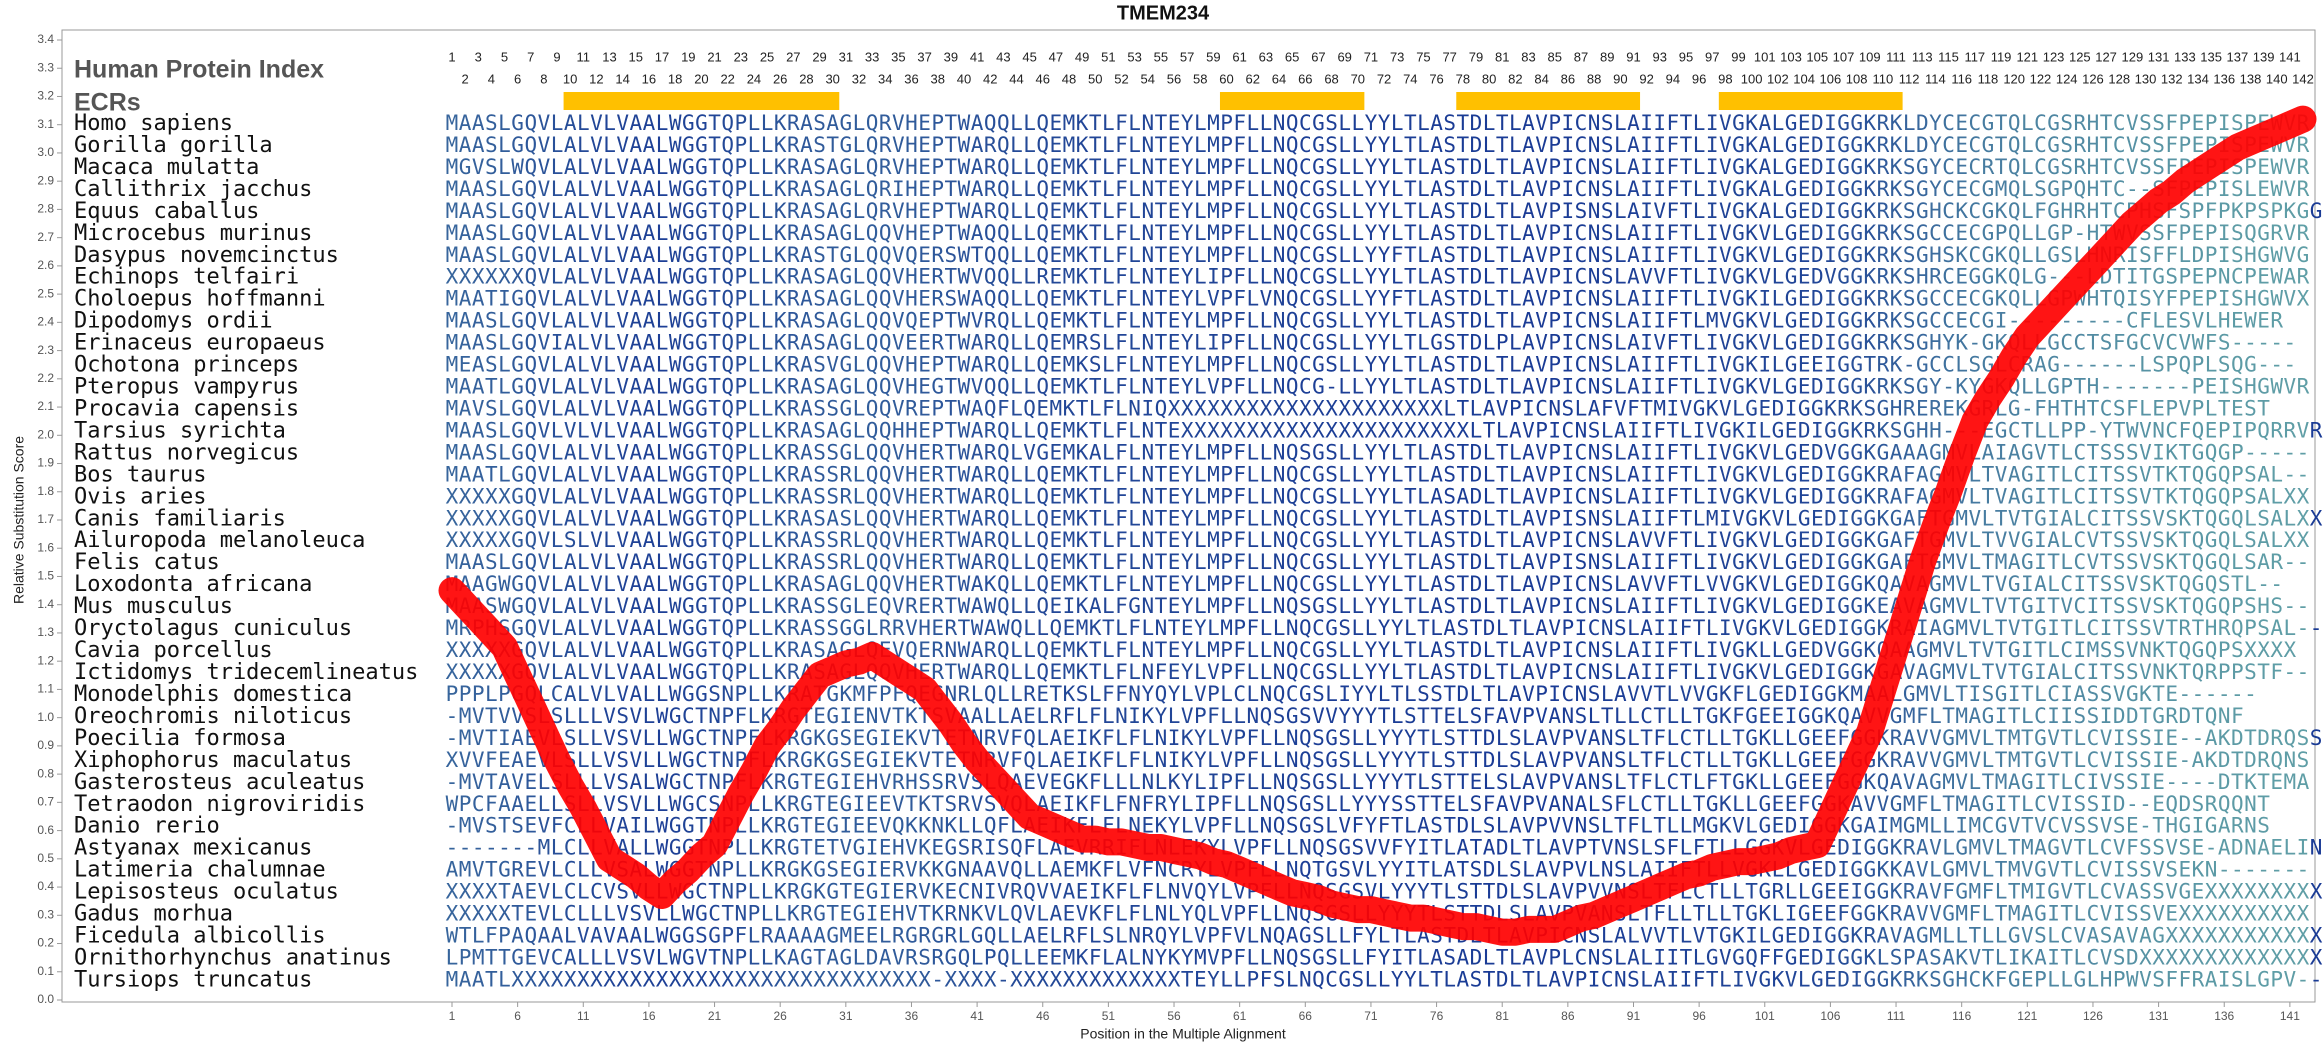  I want to click on y-tick-label: 2.8, so click(45, 209).